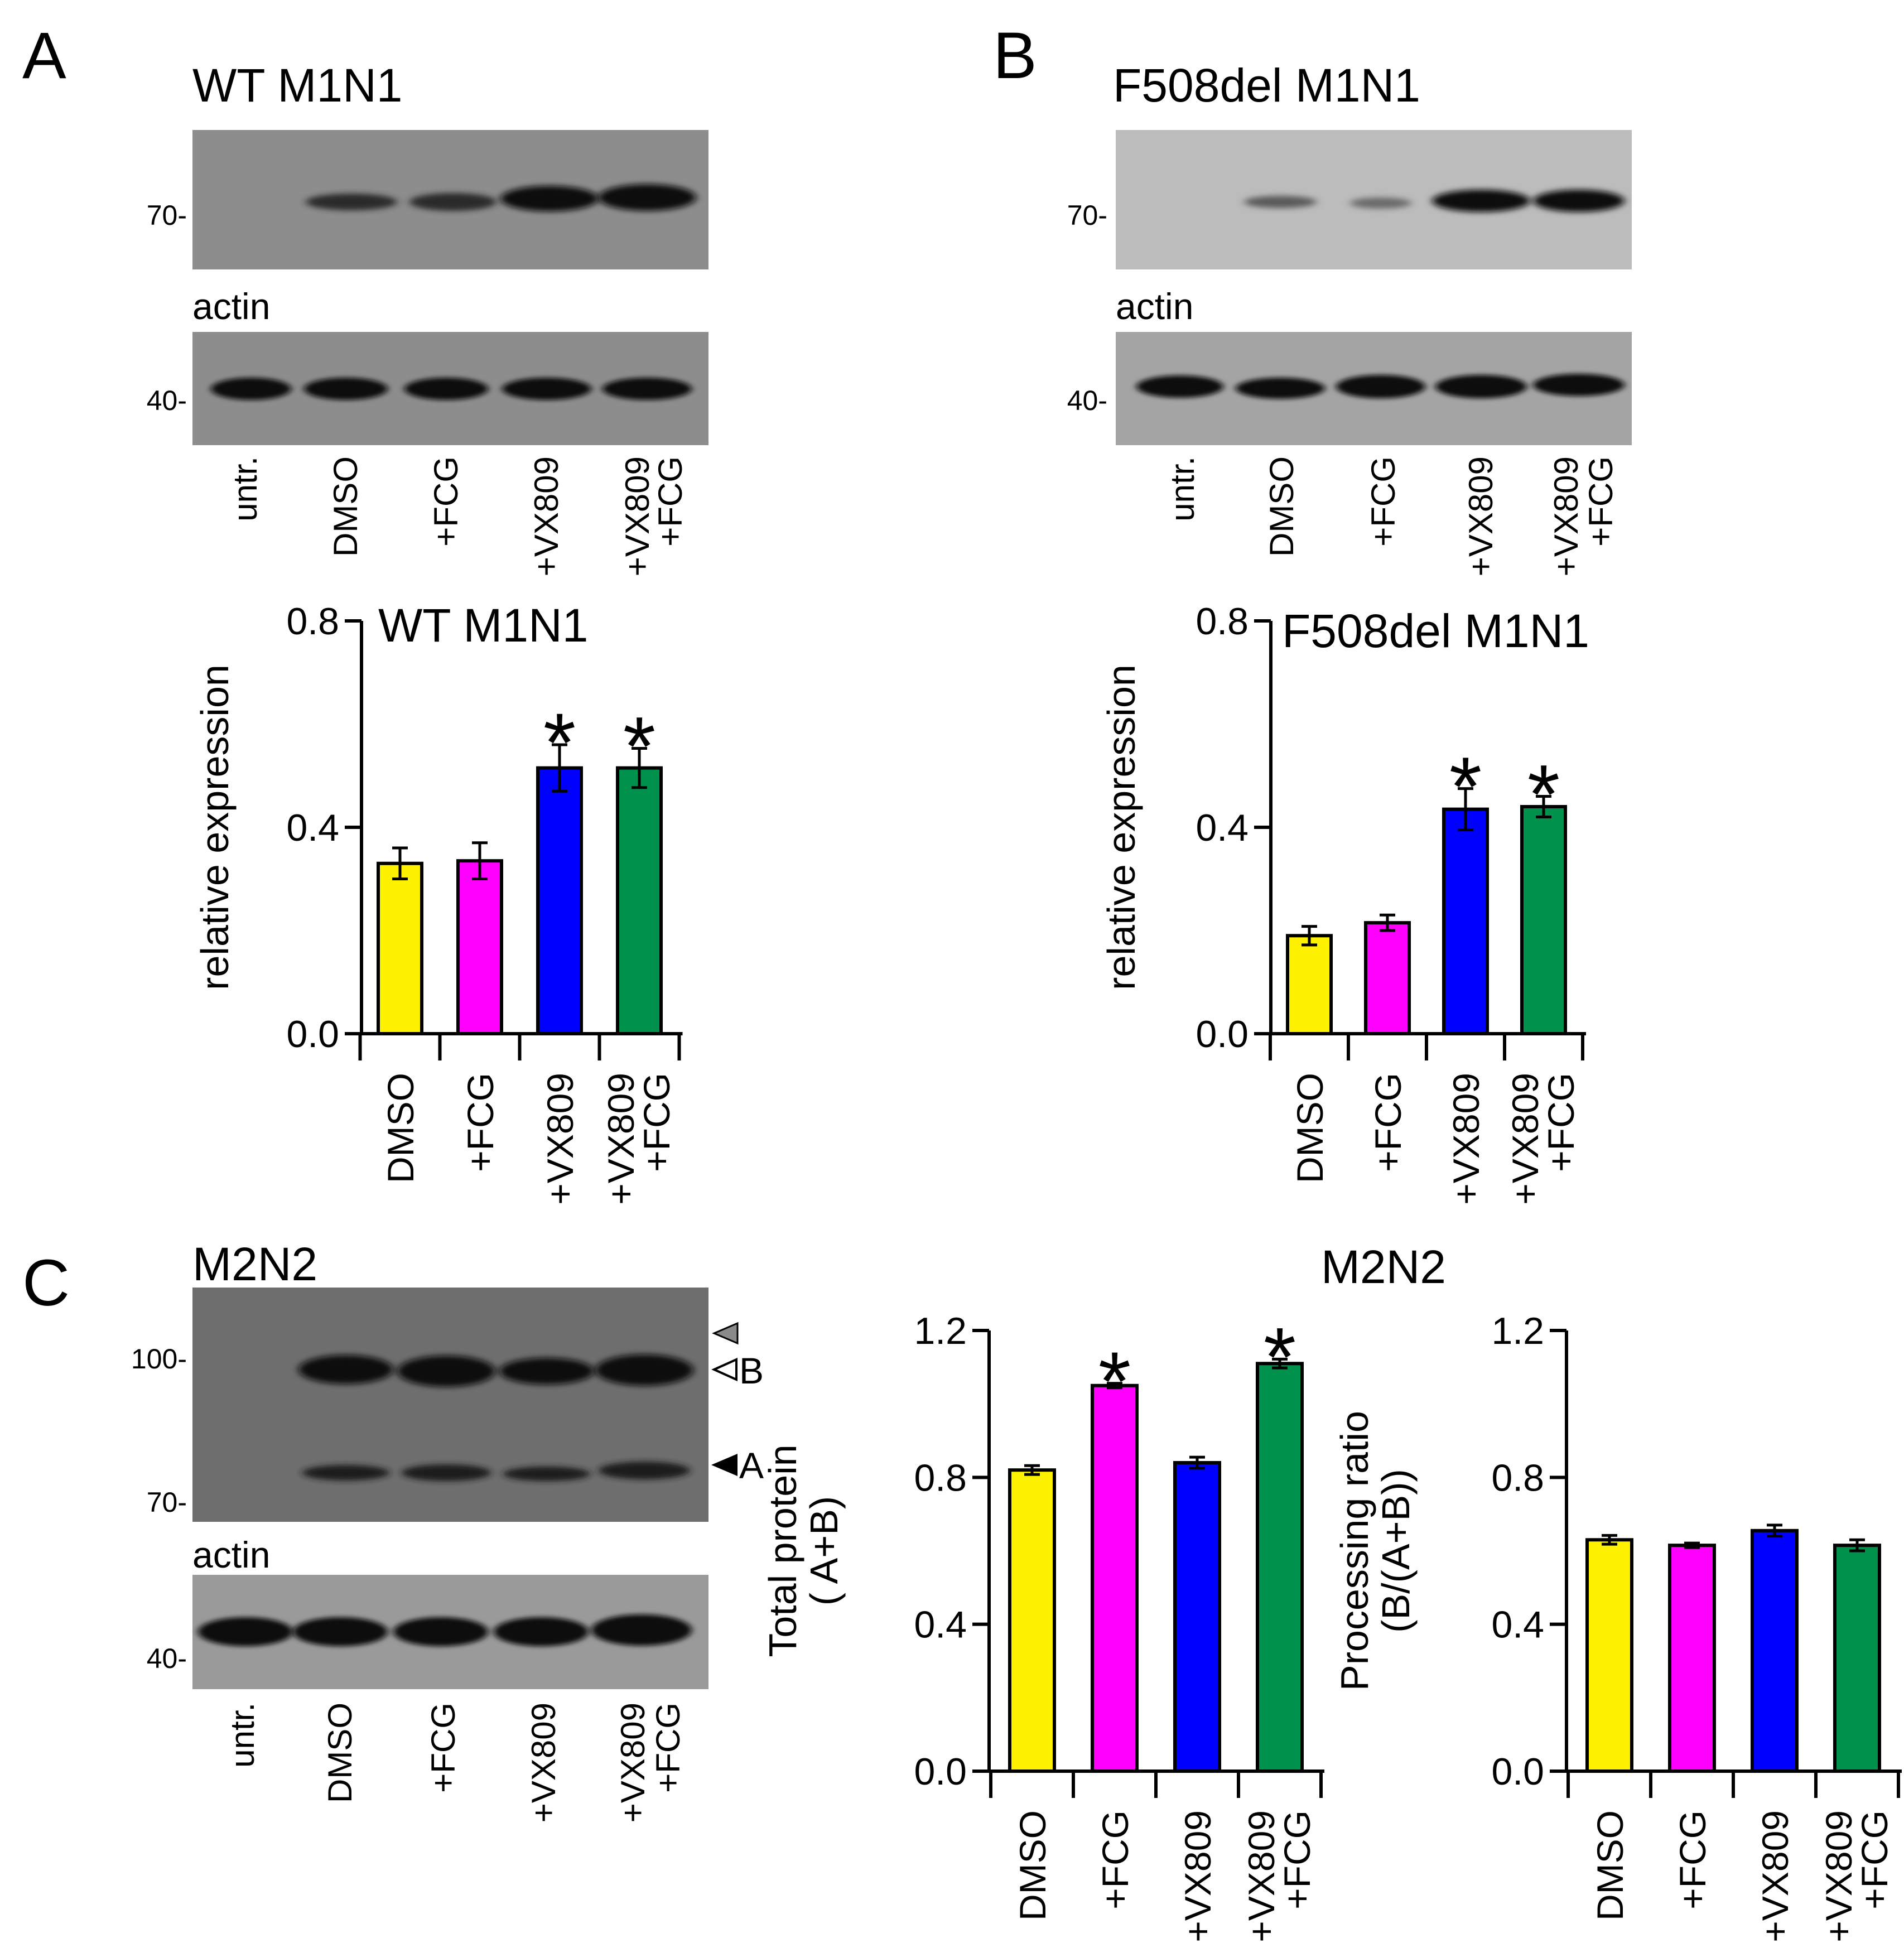 The width and height of the screenshot is (1904, 1943). What do you see at coordinates (400, 1128) in the screenshot?
I see `category-label: DMSO` at bounding box center [400, 1128].